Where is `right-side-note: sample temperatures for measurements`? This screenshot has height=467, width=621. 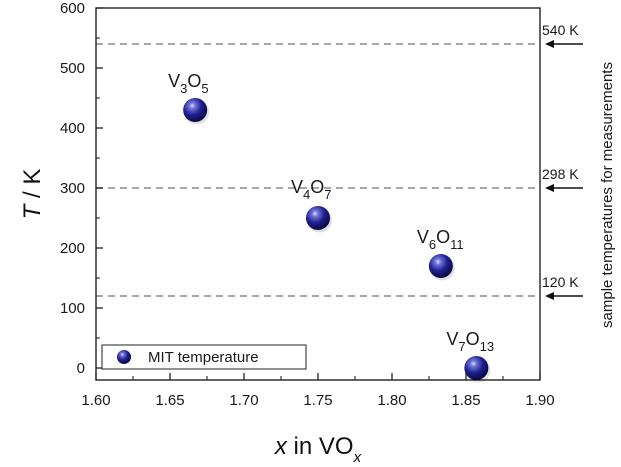
right-side-note: sample temperatures for measurements is located at coordinates (607, 195).